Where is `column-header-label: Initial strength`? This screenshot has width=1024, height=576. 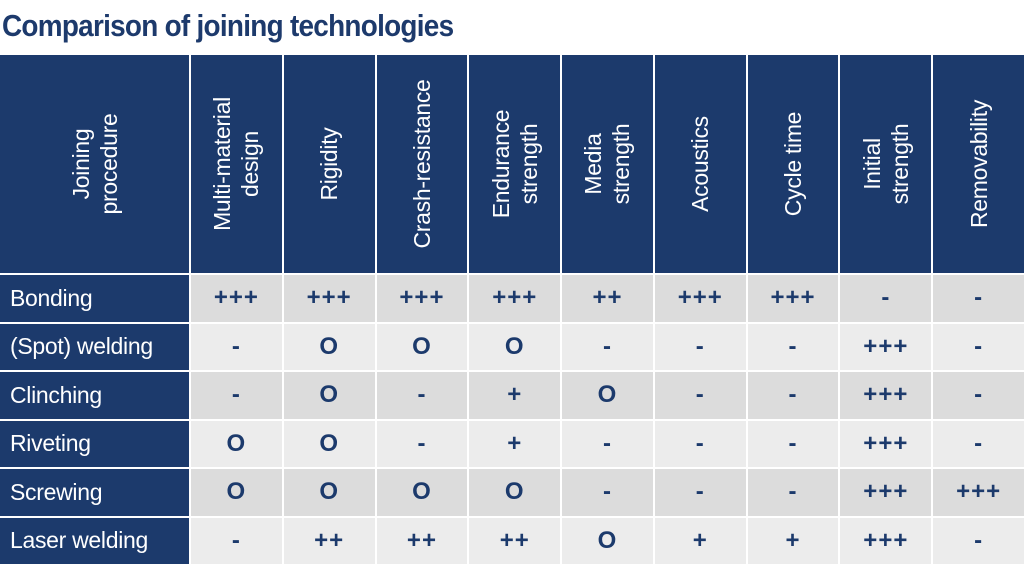 column-header-label: Initial strength is located at coordinates (885, 164).